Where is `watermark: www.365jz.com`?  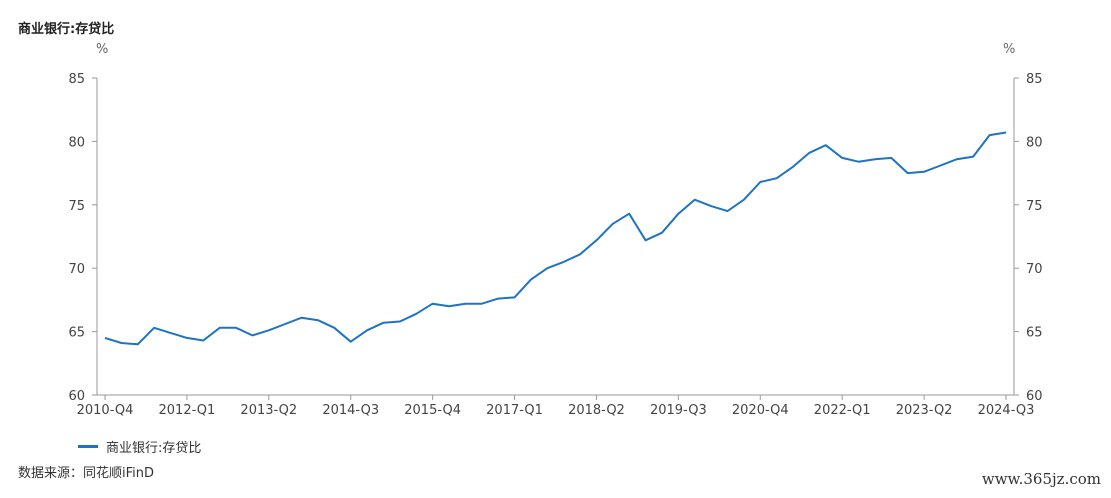 watermark: www.365jz.com is located at coordinates (1041, 479).